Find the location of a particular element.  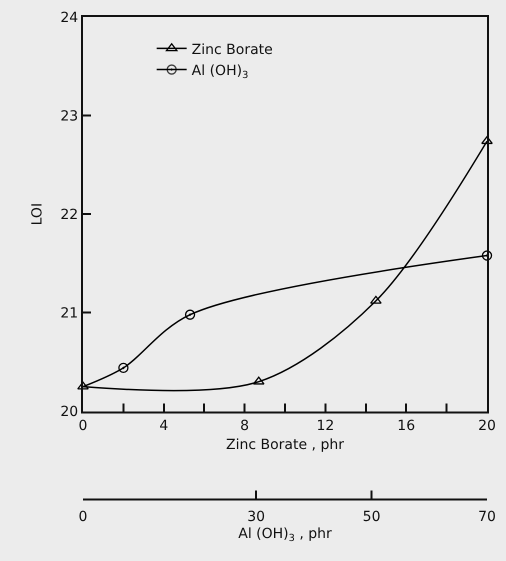

x-tick-label: 0 is located at coordinates (83, 426).